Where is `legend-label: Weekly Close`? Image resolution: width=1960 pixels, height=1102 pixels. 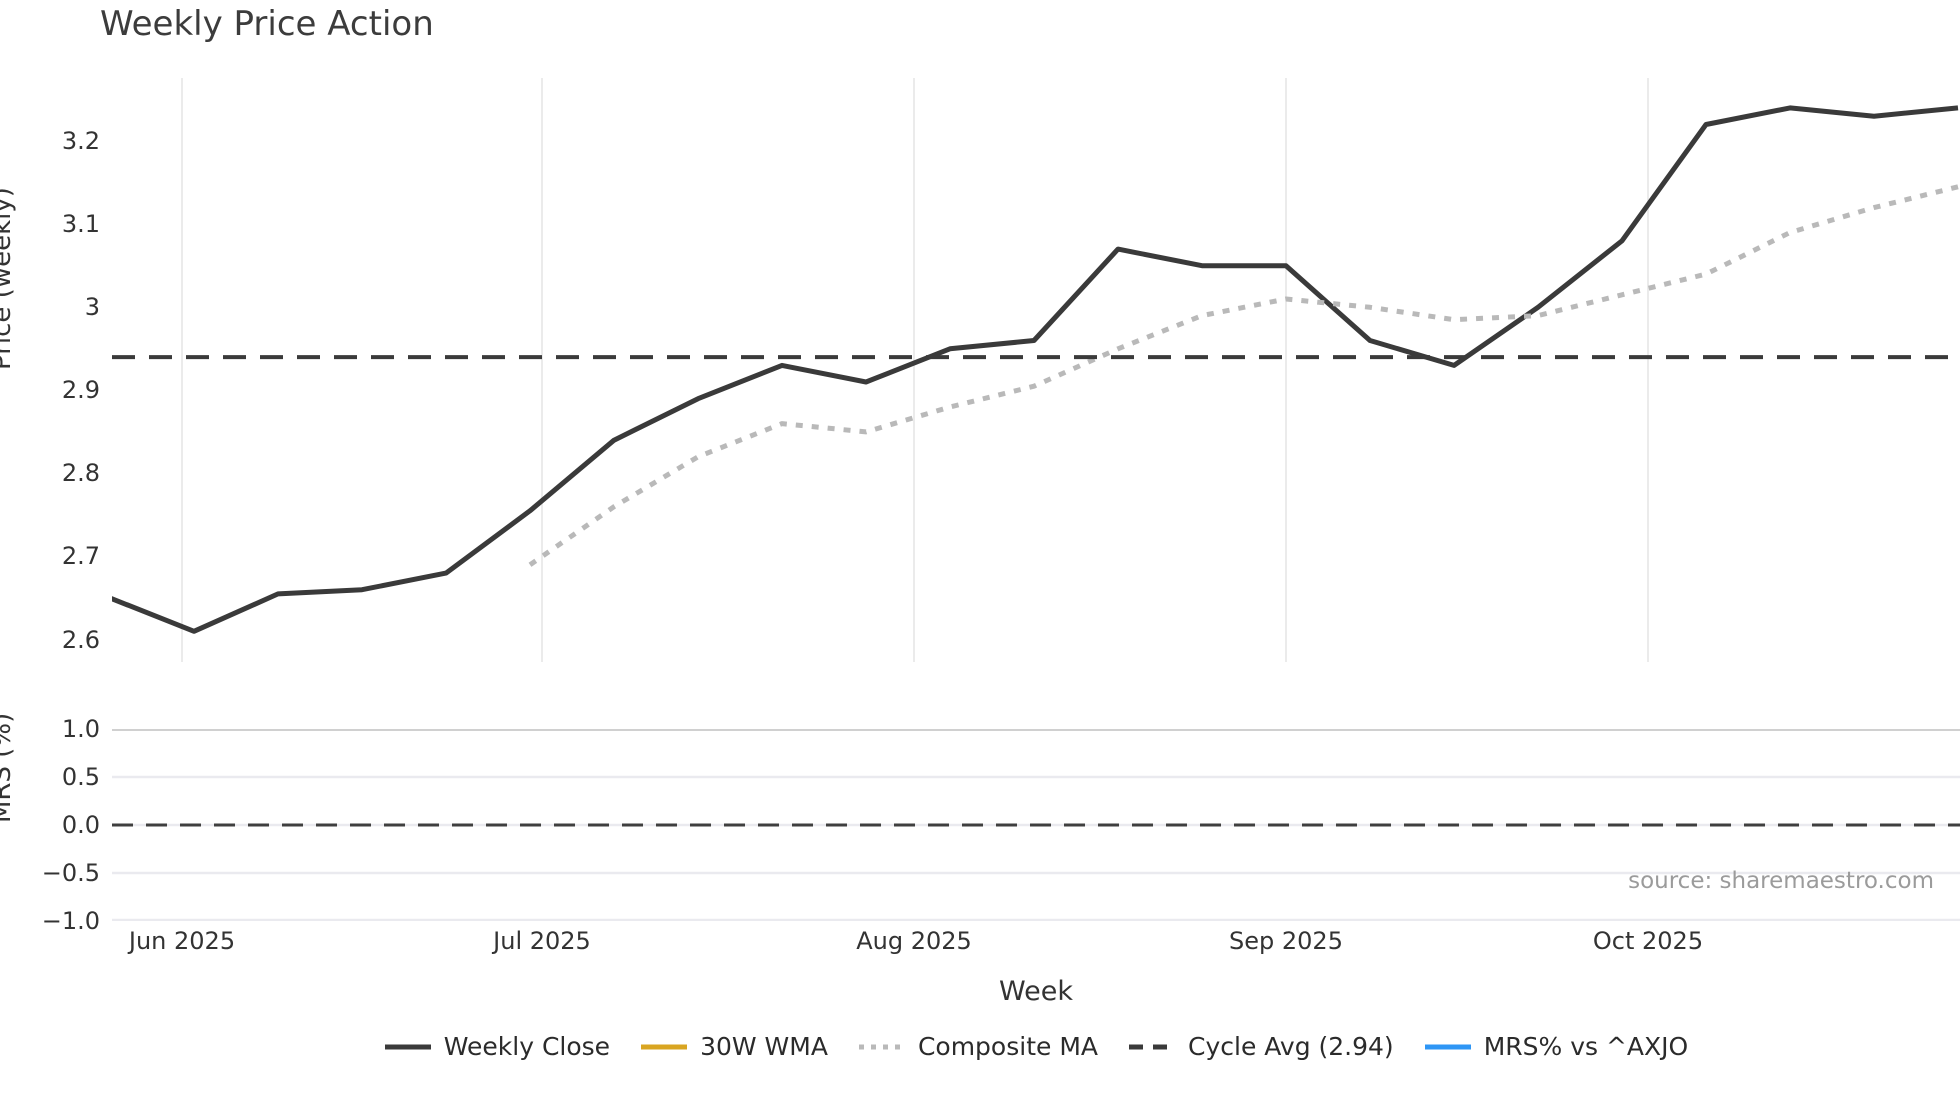
legend-label: Weekly Close is located at coordinates (527, 1046).